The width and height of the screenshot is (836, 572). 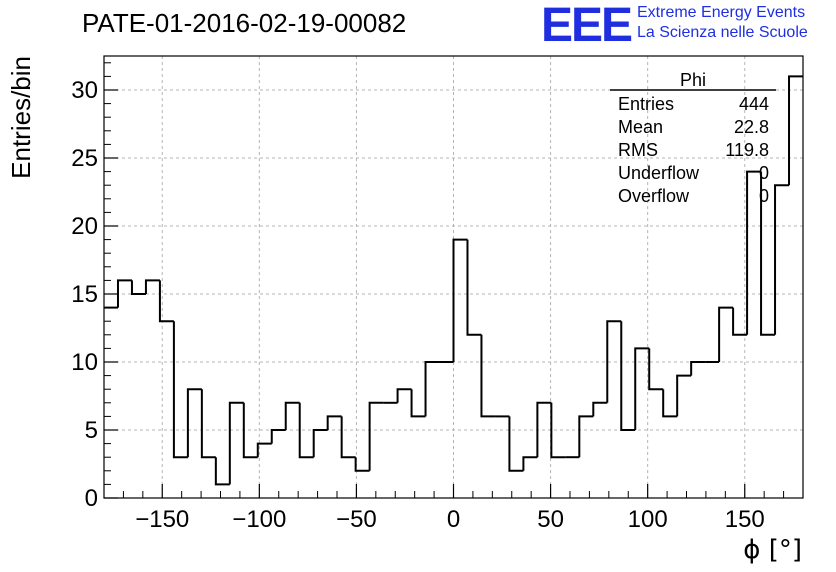 What do you see at coordinates (244, 23) in the screenshot?
I see `chart-title: PATE-01-2016-02-19-00082` at bounding box center [244, 23].